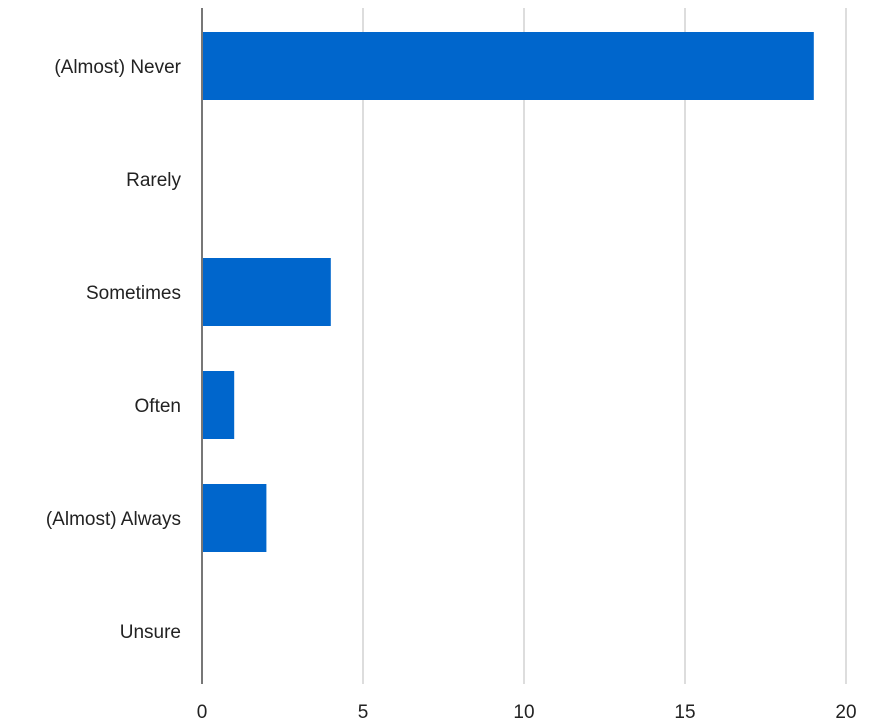 Image resolution: width=875 pixels, height=728 pixels. Describe the element at coordinates (113, 519) in the screenshot. I see `category-label: (Almost) Always` at that location.